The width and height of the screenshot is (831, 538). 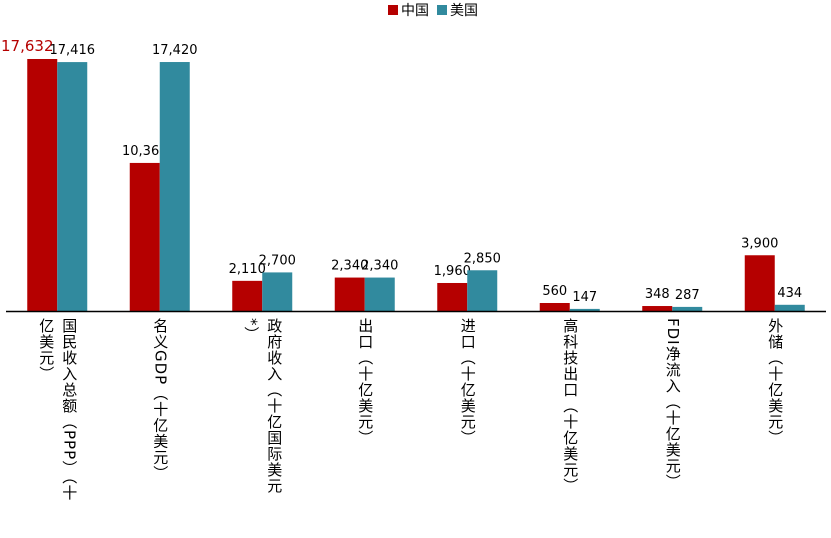 What do you see at coordinates (554, 291) in the screenshot?
I see `data-label-china-5: 560` at bounding box center [554, 291].